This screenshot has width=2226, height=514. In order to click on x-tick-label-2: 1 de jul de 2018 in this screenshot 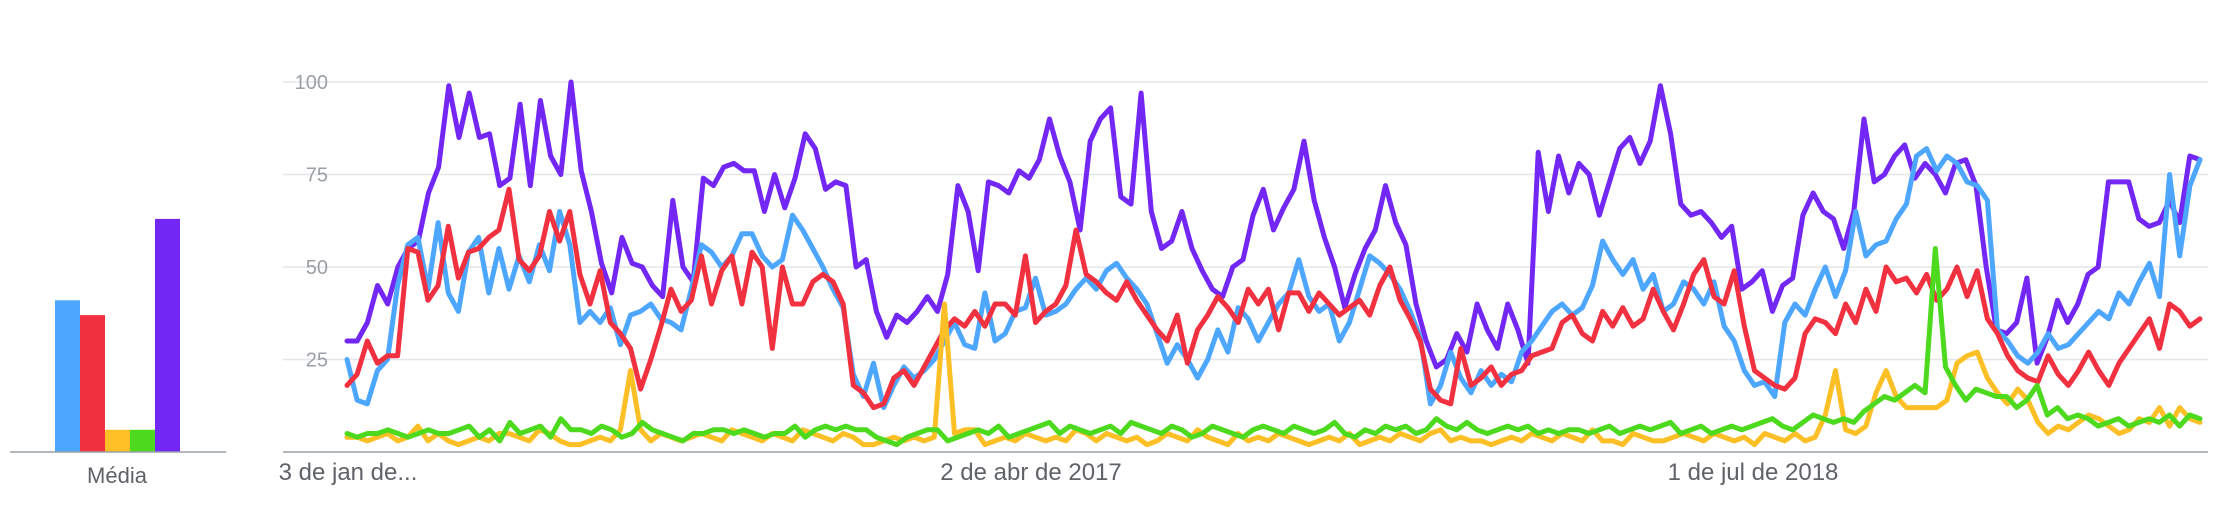, I will do `click(1753, 472)`.